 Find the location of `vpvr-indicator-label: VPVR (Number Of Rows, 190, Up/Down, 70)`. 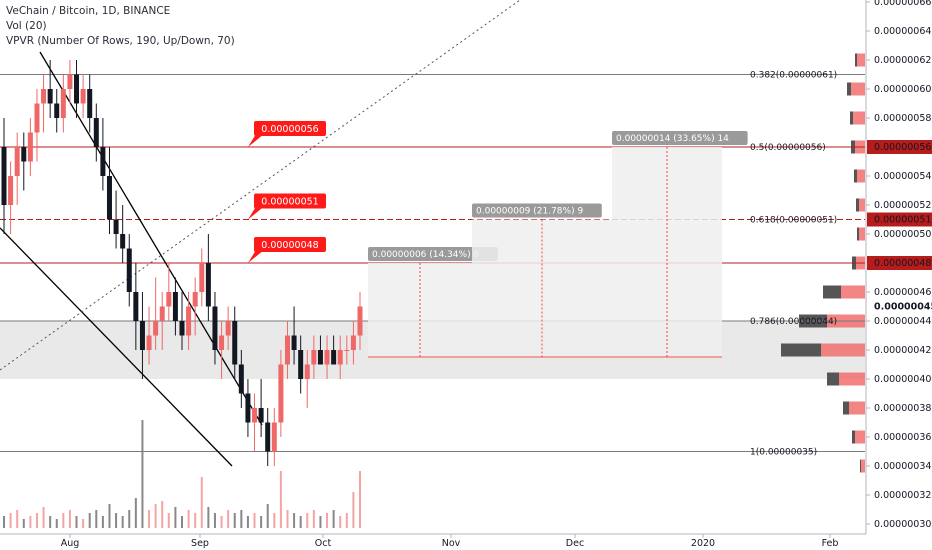

vpvr-indicator-label: VPVR (Number Of Rows, 190, Up/Down, 70) is located at coordinates (120, 41).